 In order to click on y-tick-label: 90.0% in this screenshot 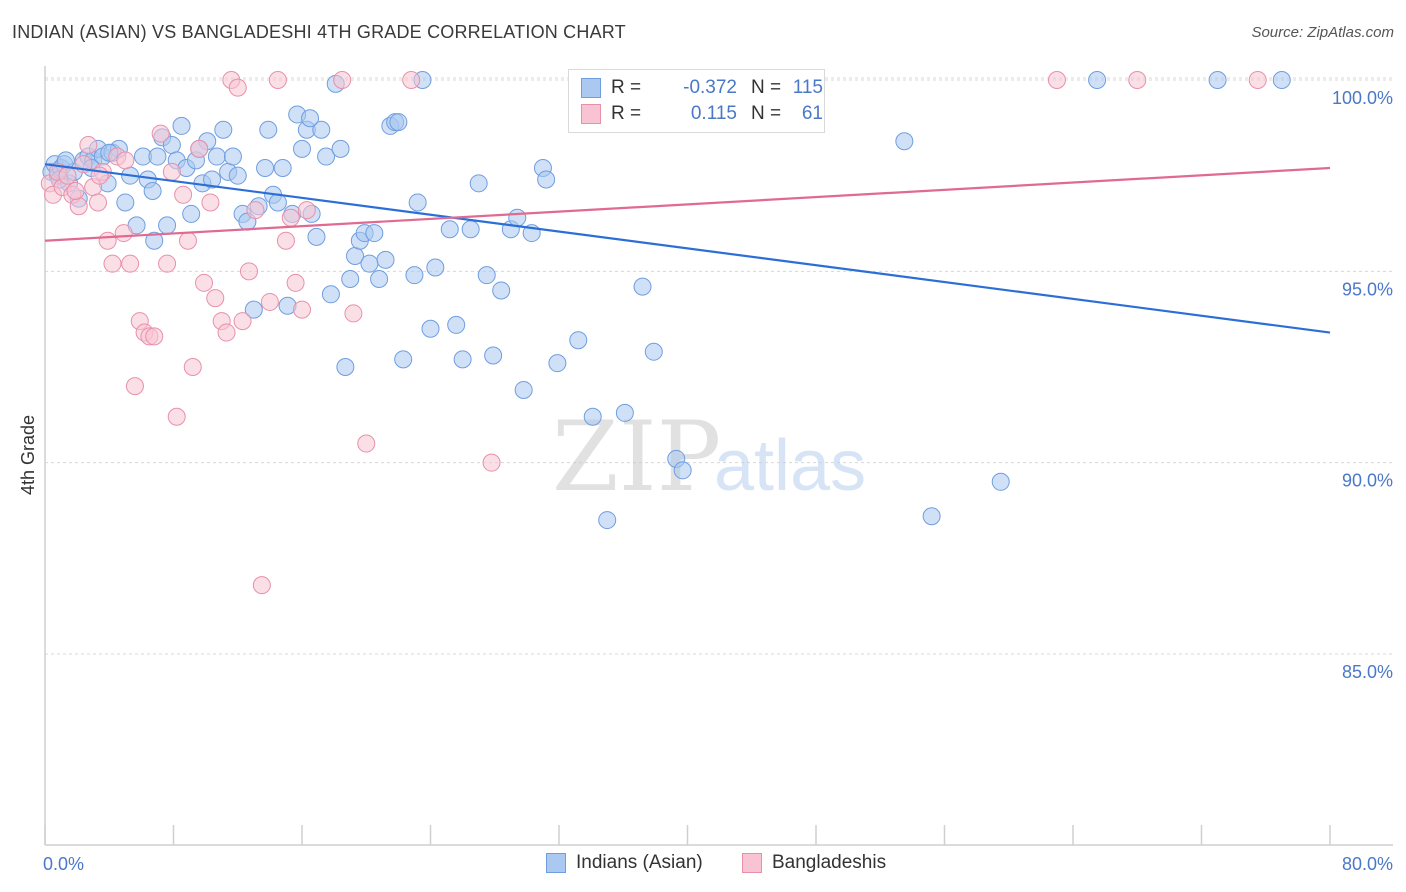, I will do `click(1367, 481)`.